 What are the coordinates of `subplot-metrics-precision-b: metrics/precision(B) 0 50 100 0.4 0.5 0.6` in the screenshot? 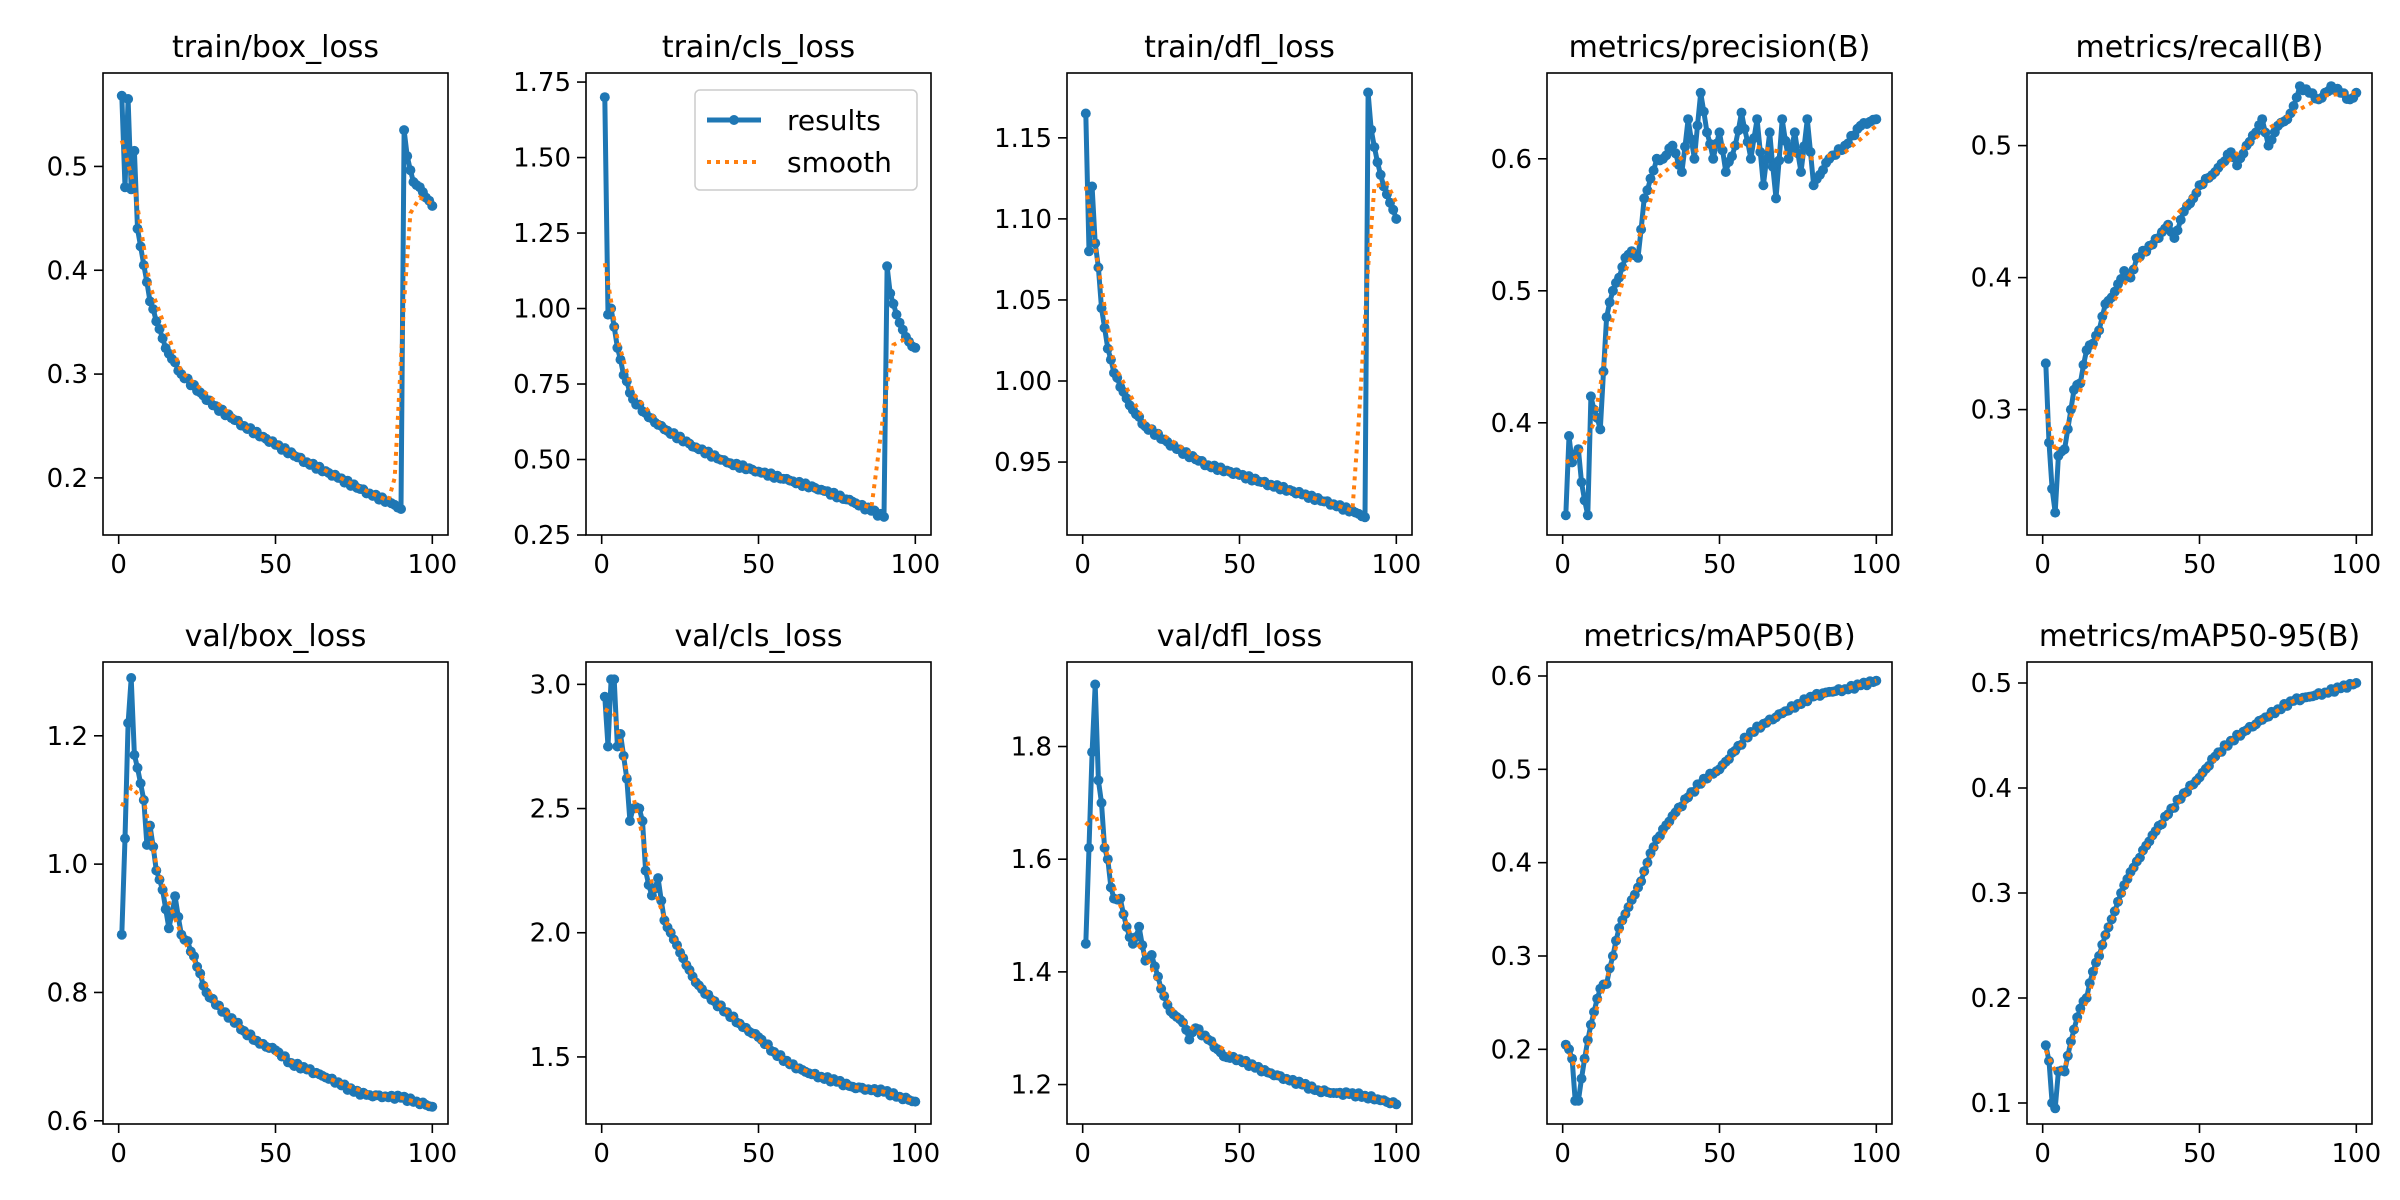 It's located at (1696, 305).